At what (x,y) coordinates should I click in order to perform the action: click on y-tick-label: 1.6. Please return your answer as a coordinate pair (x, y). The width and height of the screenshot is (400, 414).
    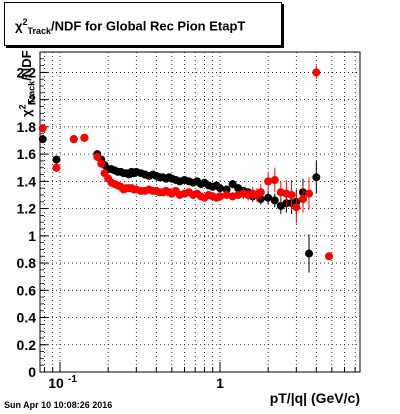
    Looking at the image, I should click on (27, 154).